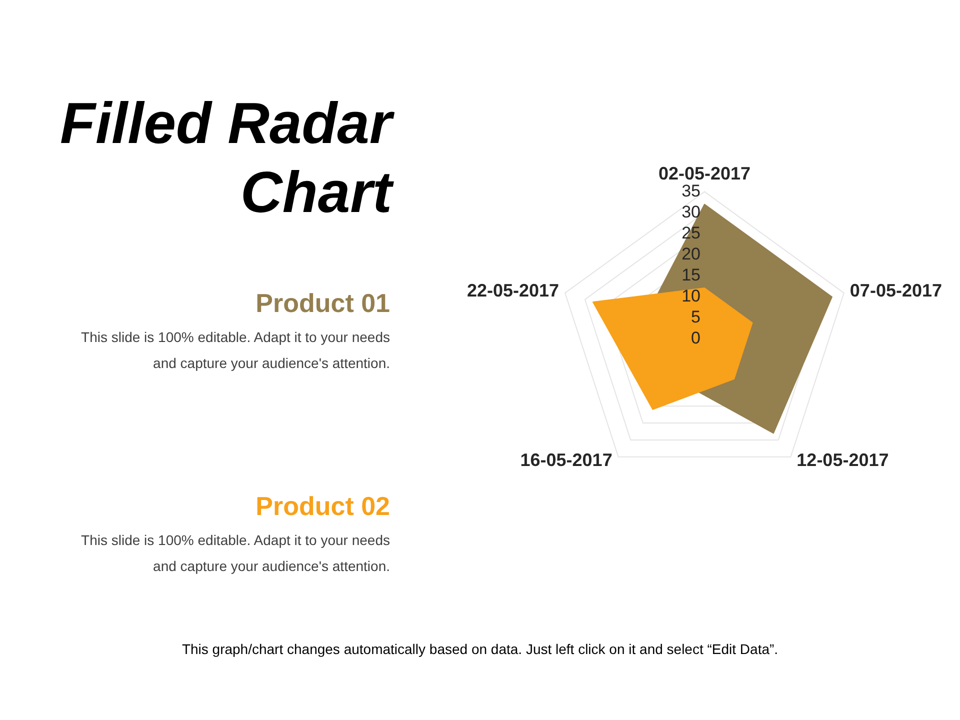 Image resolution: width=960 pixels, height=720 pixels. Describe the element at coordinates (691, 254) in the screenshot. I see `y-tick-label: 20` at that location.